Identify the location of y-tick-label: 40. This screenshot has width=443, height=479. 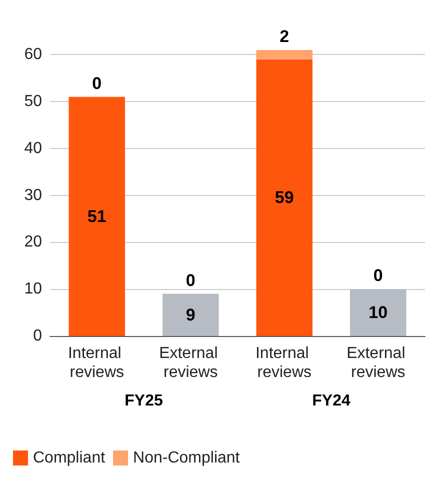
(33, 148).